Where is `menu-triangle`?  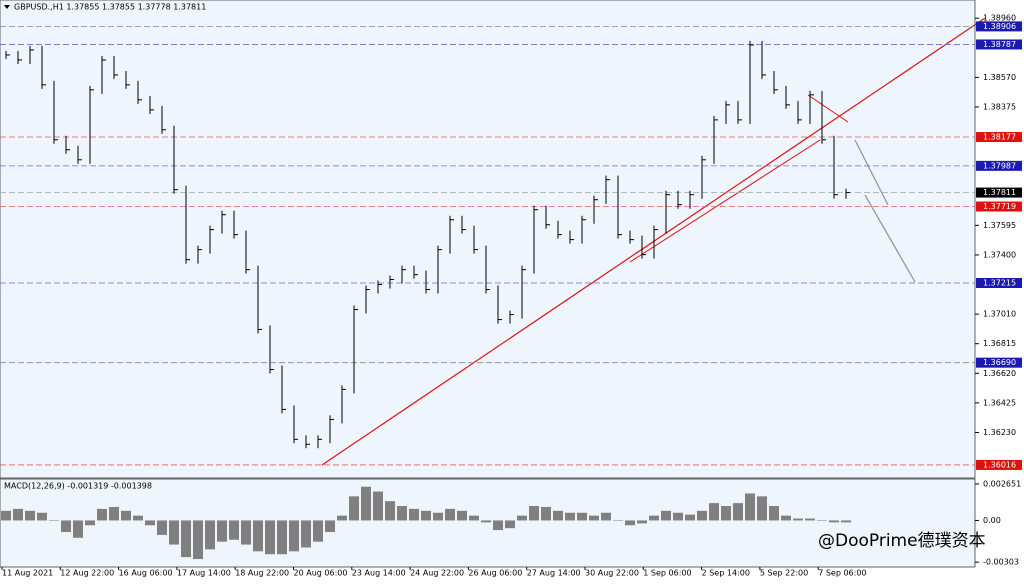
menu-triangle is located at coordinates (7, 7).